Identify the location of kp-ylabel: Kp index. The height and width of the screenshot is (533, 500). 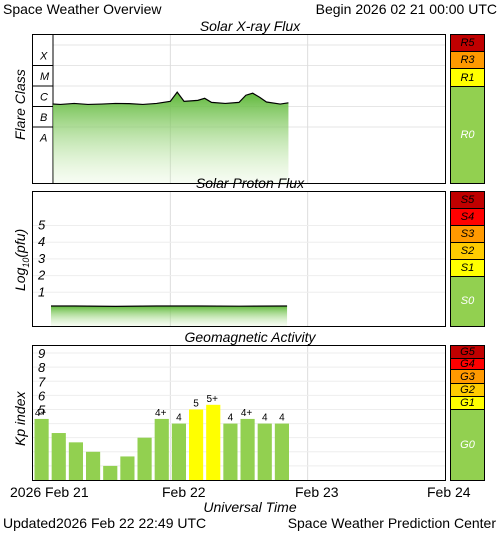
(20, 418).